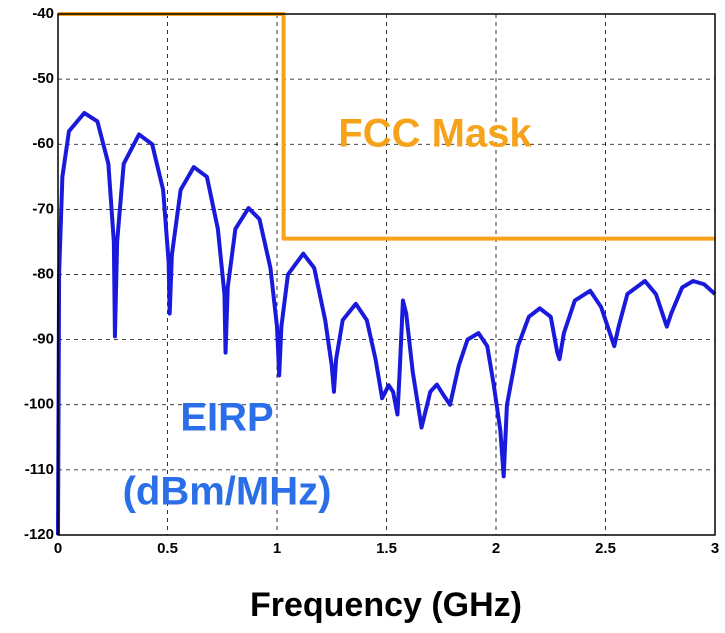 This screenshot has width=725, height=633. Describe the element at coordinates (43, 78) in the screenshot. I see `y-tick-label: -50` at that location.